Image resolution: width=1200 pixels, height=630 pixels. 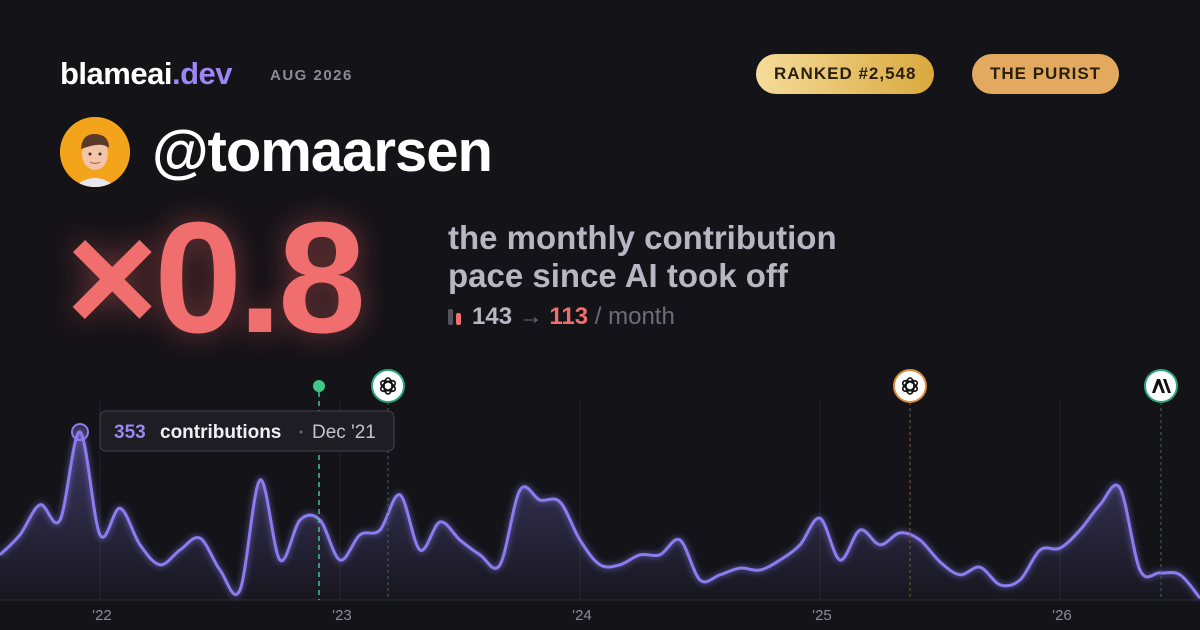 I want to click on x-tick-label: '22, so click(x=102, y=615).